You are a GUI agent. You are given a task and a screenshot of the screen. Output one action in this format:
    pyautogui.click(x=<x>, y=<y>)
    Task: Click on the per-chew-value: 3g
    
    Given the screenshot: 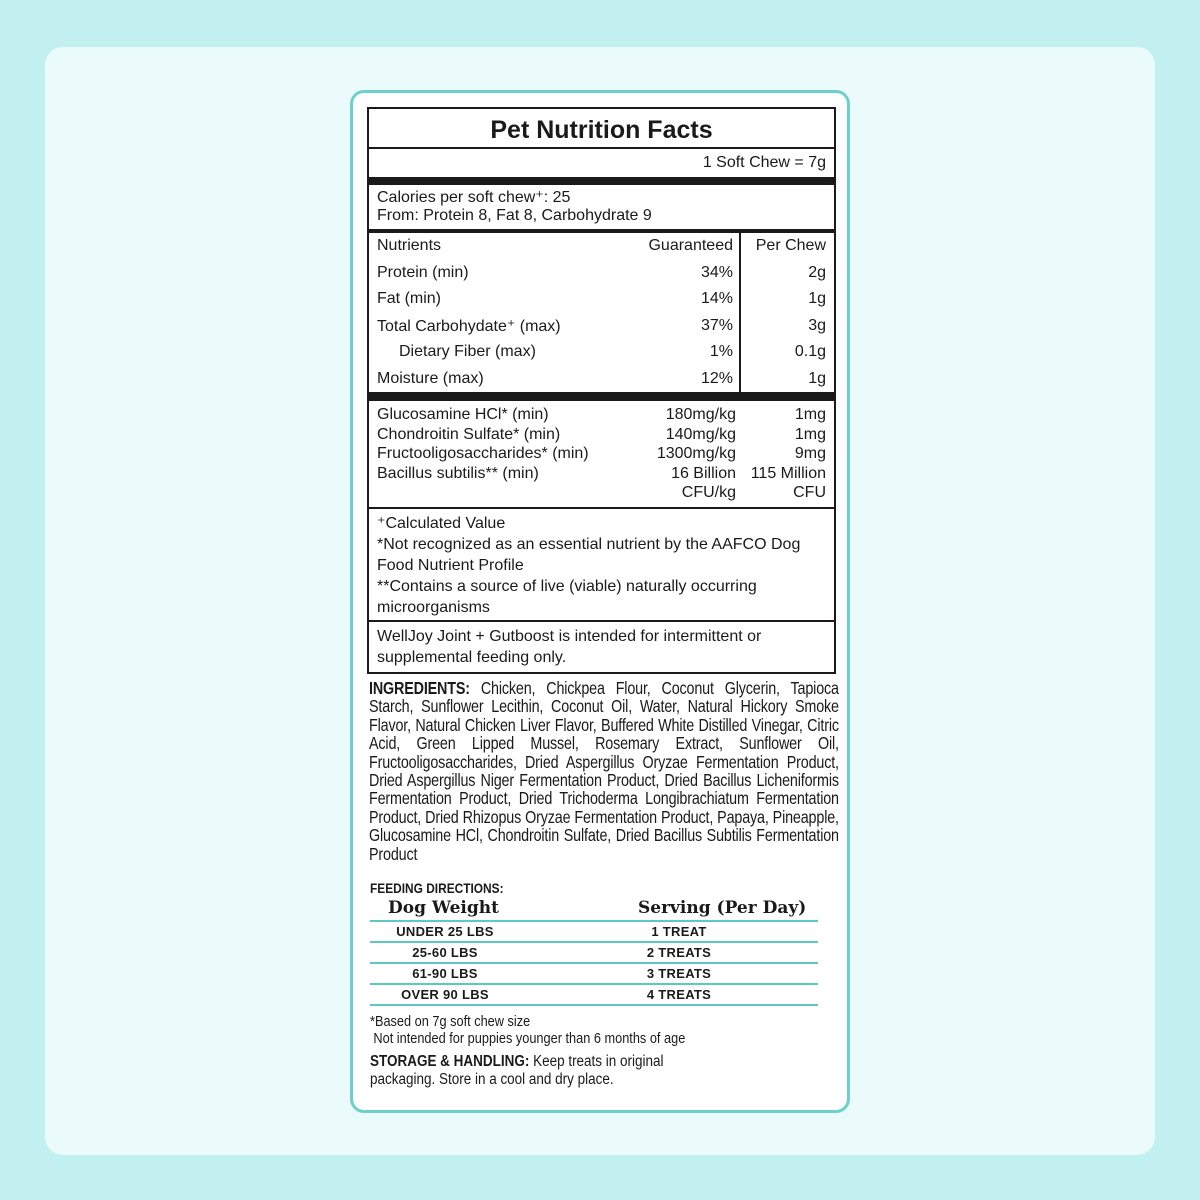 What is the action you would take?
    pyautogui.click(x=817, y=325)
    